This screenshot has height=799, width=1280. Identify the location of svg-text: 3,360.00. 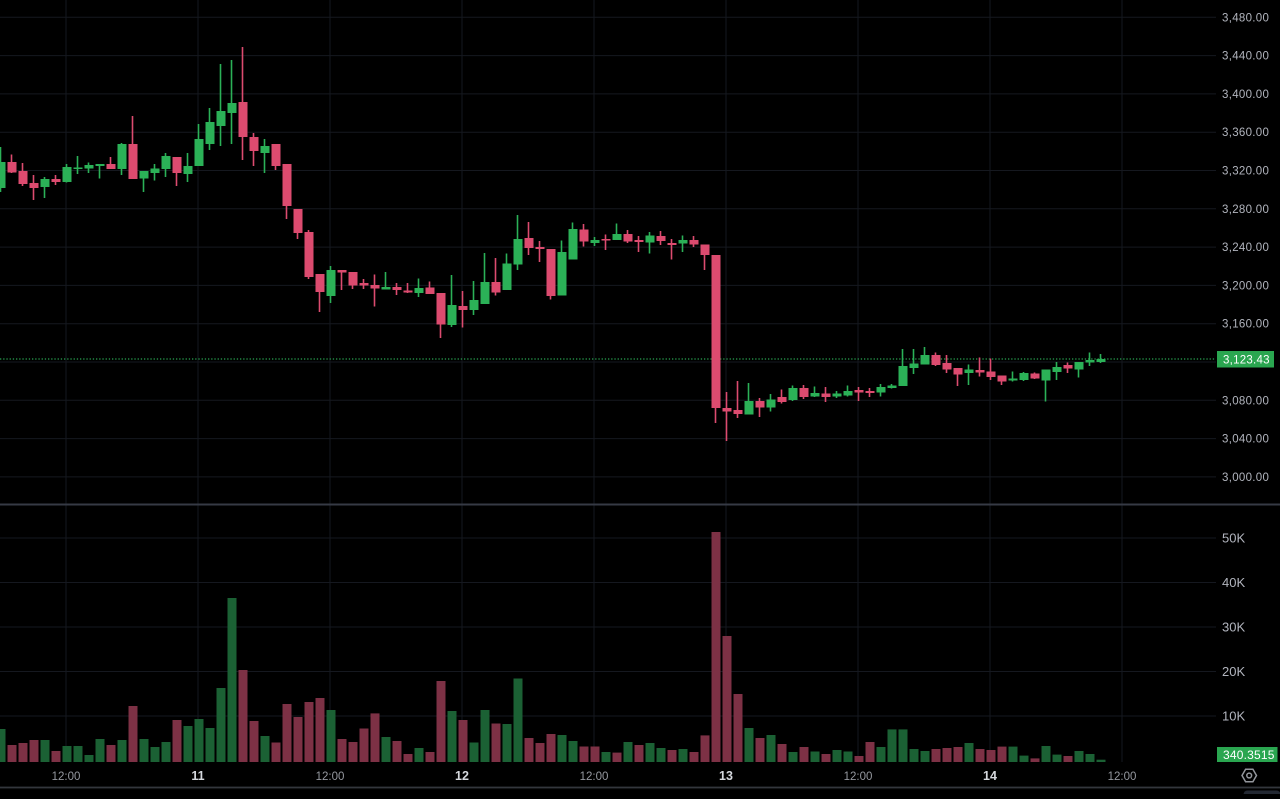
(1245, 133).